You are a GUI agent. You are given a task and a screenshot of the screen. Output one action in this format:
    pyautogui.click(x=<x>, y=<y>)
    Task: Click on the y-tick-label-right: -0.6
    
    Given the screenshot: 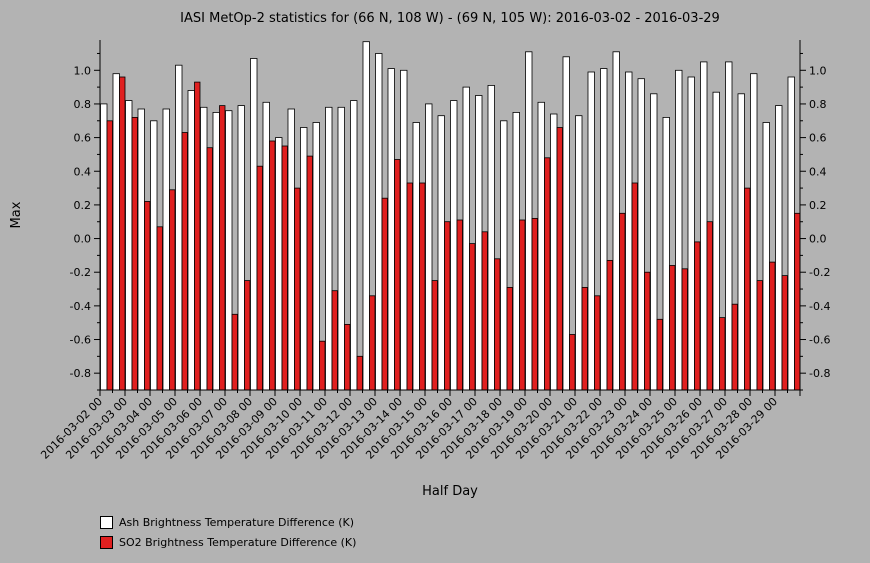 What is the action you would take?
    pyautogui.click(x=819, y=340)
    